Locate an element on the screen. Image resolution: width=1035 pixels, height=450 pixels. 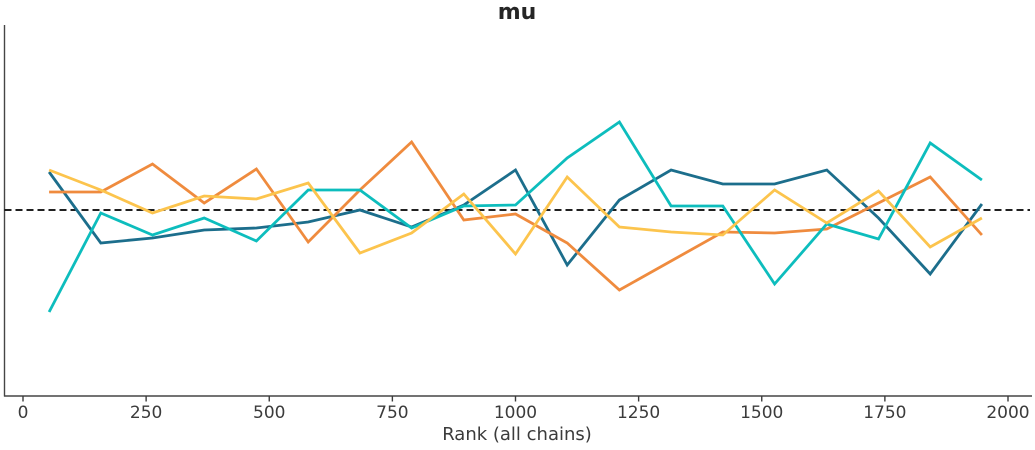
plot-title: mu is located at coordinates (517, 12).